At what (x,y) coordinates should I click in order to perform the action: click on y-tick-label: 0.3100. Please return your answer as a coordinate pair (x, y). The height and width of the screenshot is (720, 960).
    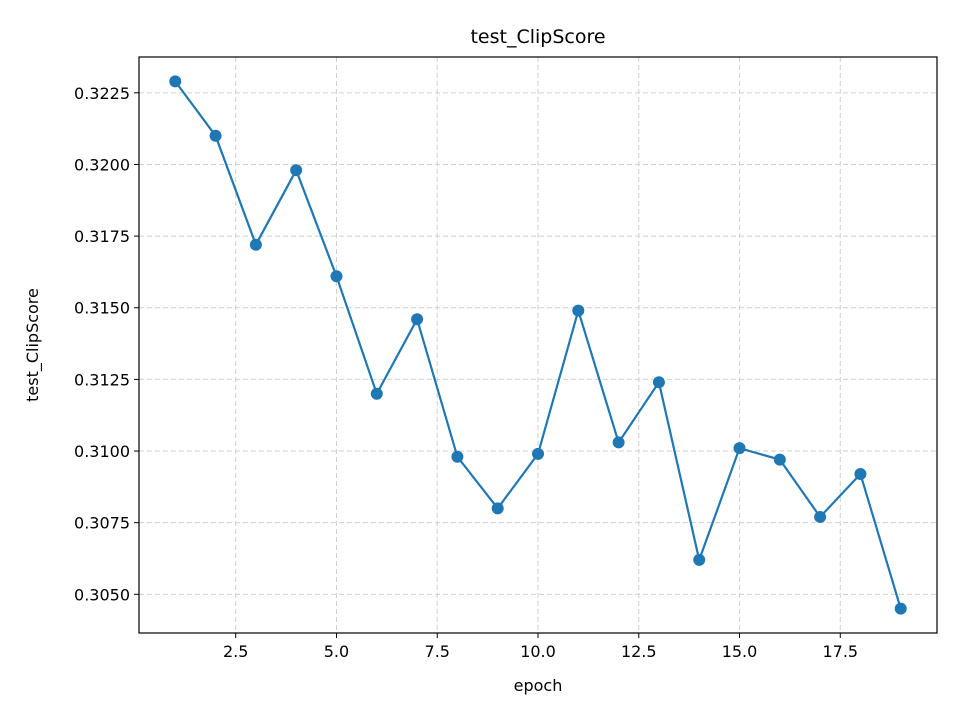
    Looking at the image, I should click on (102, 451).